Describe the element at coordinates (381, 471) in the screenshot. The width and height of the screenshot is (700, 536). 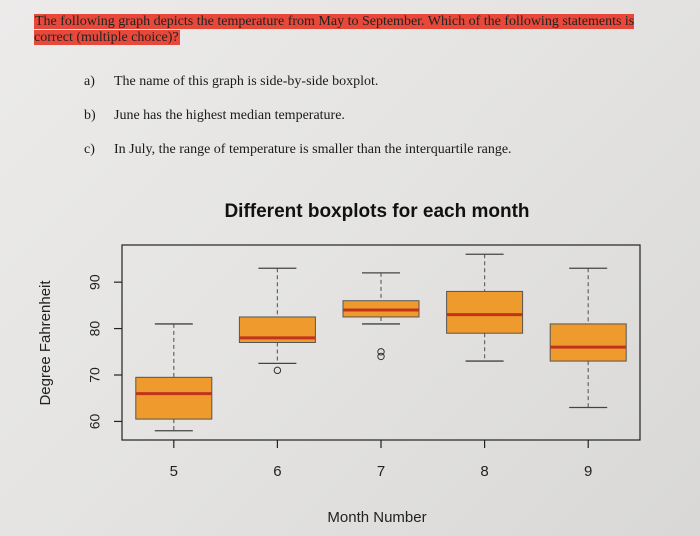
I see `x-tick-label: 7` at that location.